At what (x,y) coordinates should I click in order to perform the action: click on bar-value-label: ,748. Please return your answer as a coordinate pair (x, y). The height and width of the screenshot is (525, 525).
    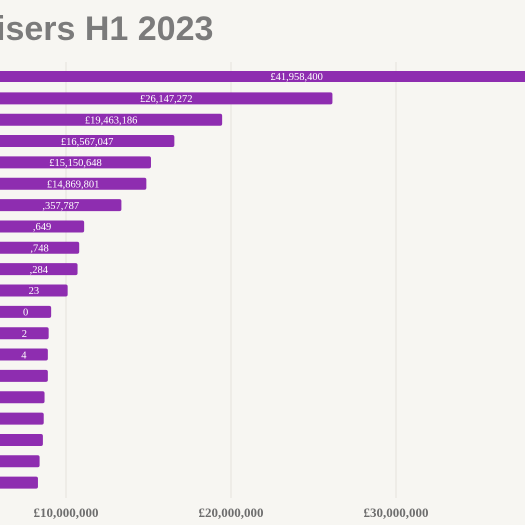
    Looking at the image, I should click on (39, 249).